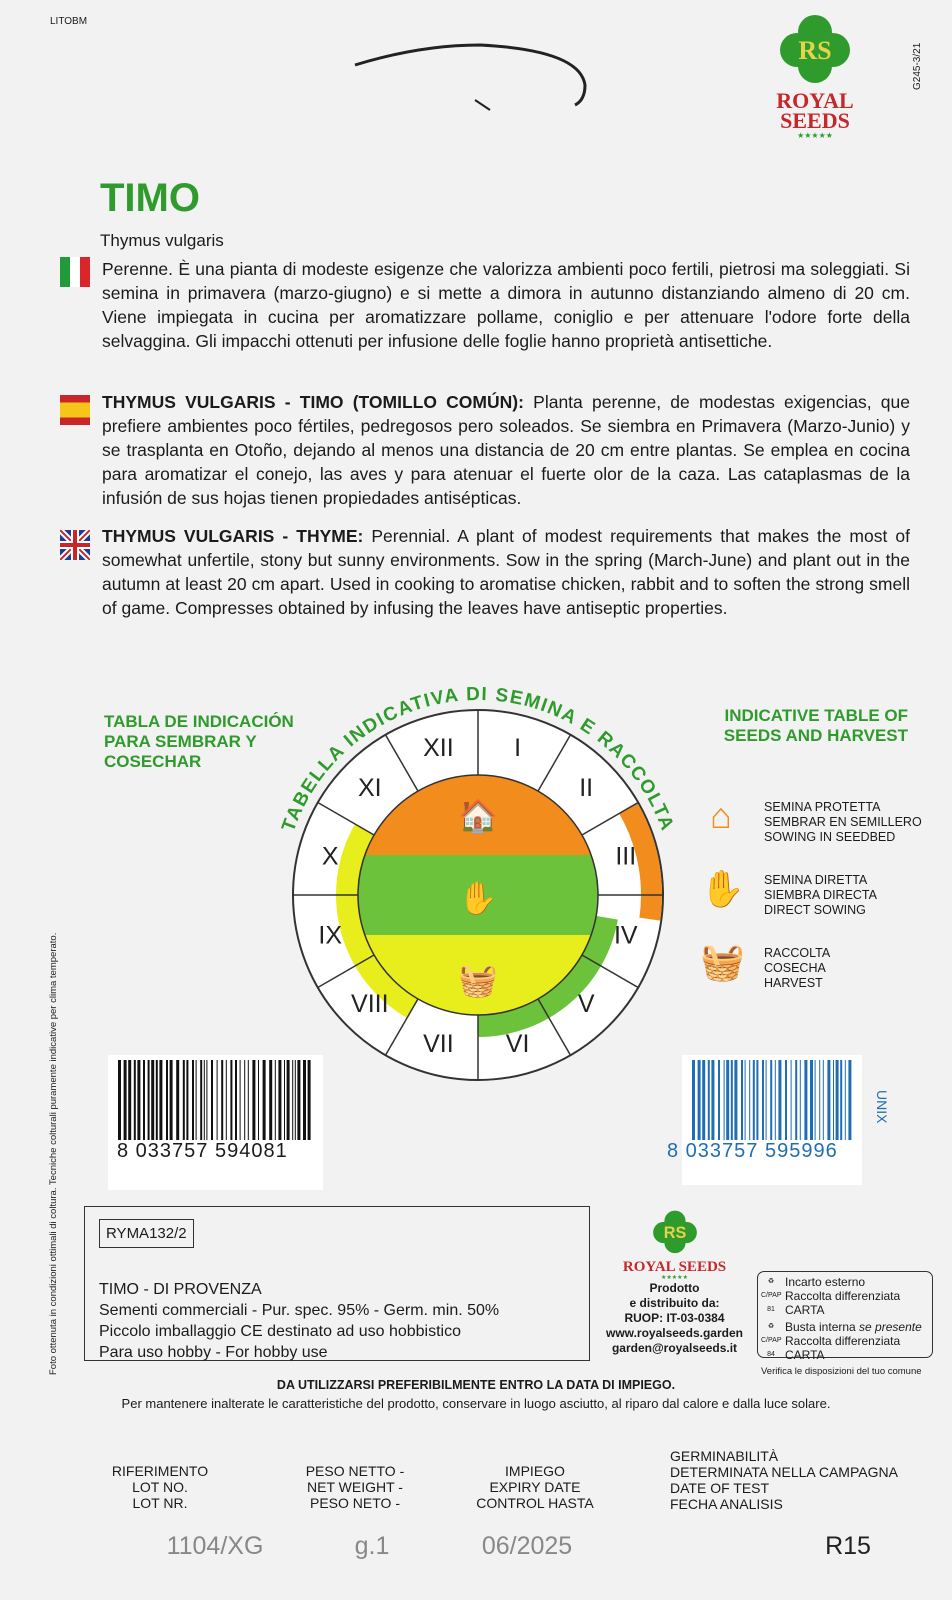 This screenshot has width=952, height=1600. What do you see at coordinates (372, 1546) in the screenshot?
I see `stamp-value: g.1` at bounding box center [372, 1546].